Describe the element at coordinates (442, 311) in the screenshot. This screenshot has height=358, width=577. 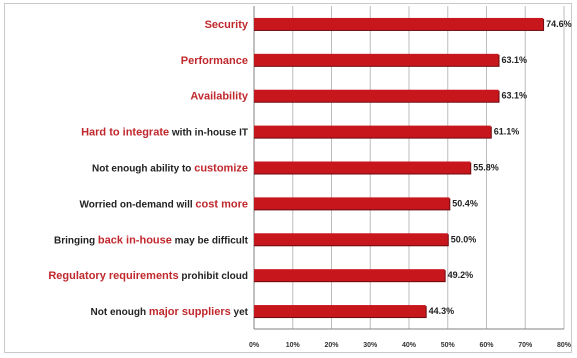
I see `data-label: 44.3%` at that location.